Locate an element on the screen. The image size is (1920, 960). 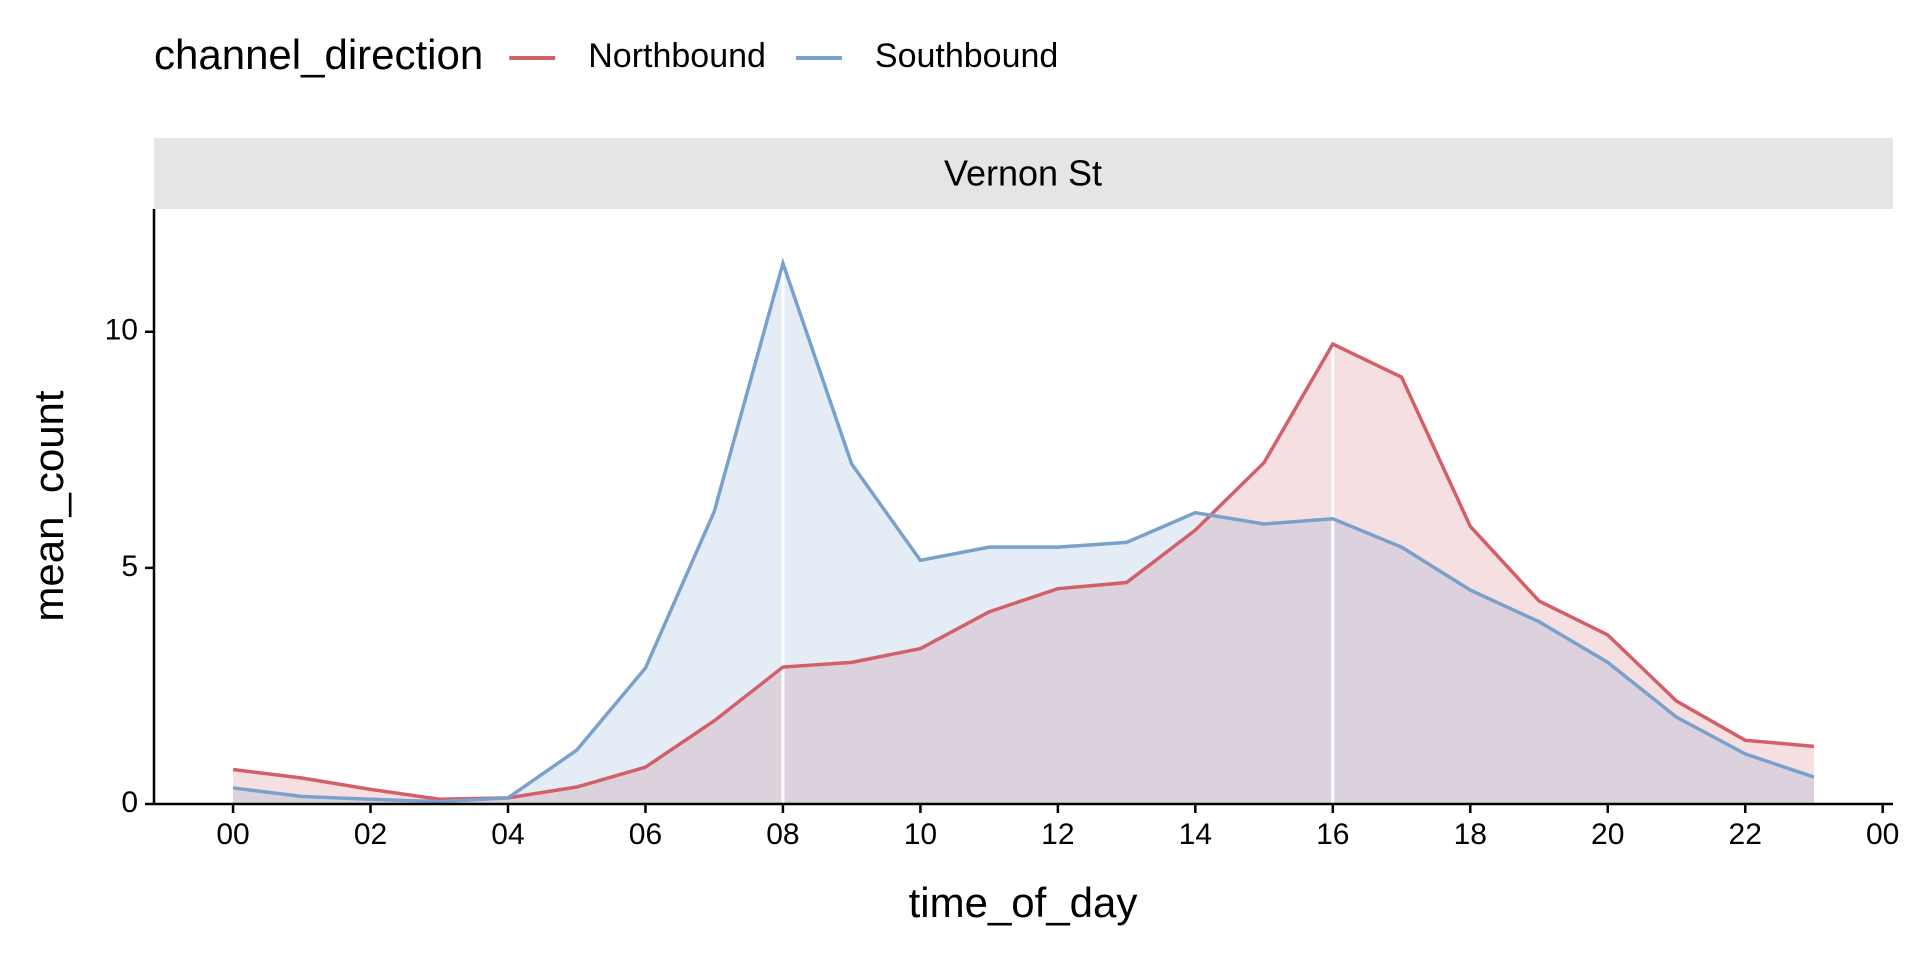
legend-label: Northbound is located at coordinates (677, 56).